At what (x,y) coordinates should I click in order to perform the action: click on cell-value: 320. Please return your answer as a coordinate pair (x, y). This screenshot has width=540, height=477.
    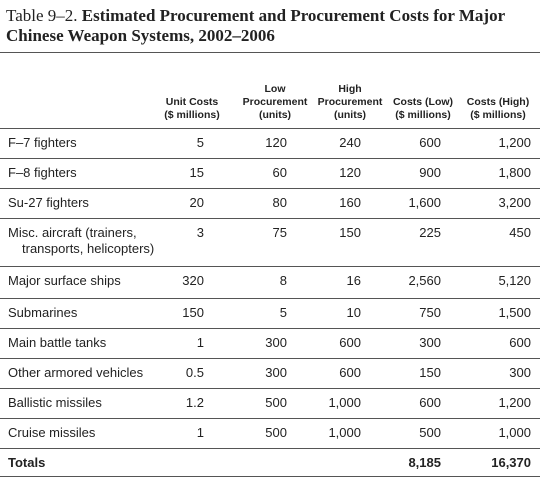
    Looking at the image, I should click on (193, 280).